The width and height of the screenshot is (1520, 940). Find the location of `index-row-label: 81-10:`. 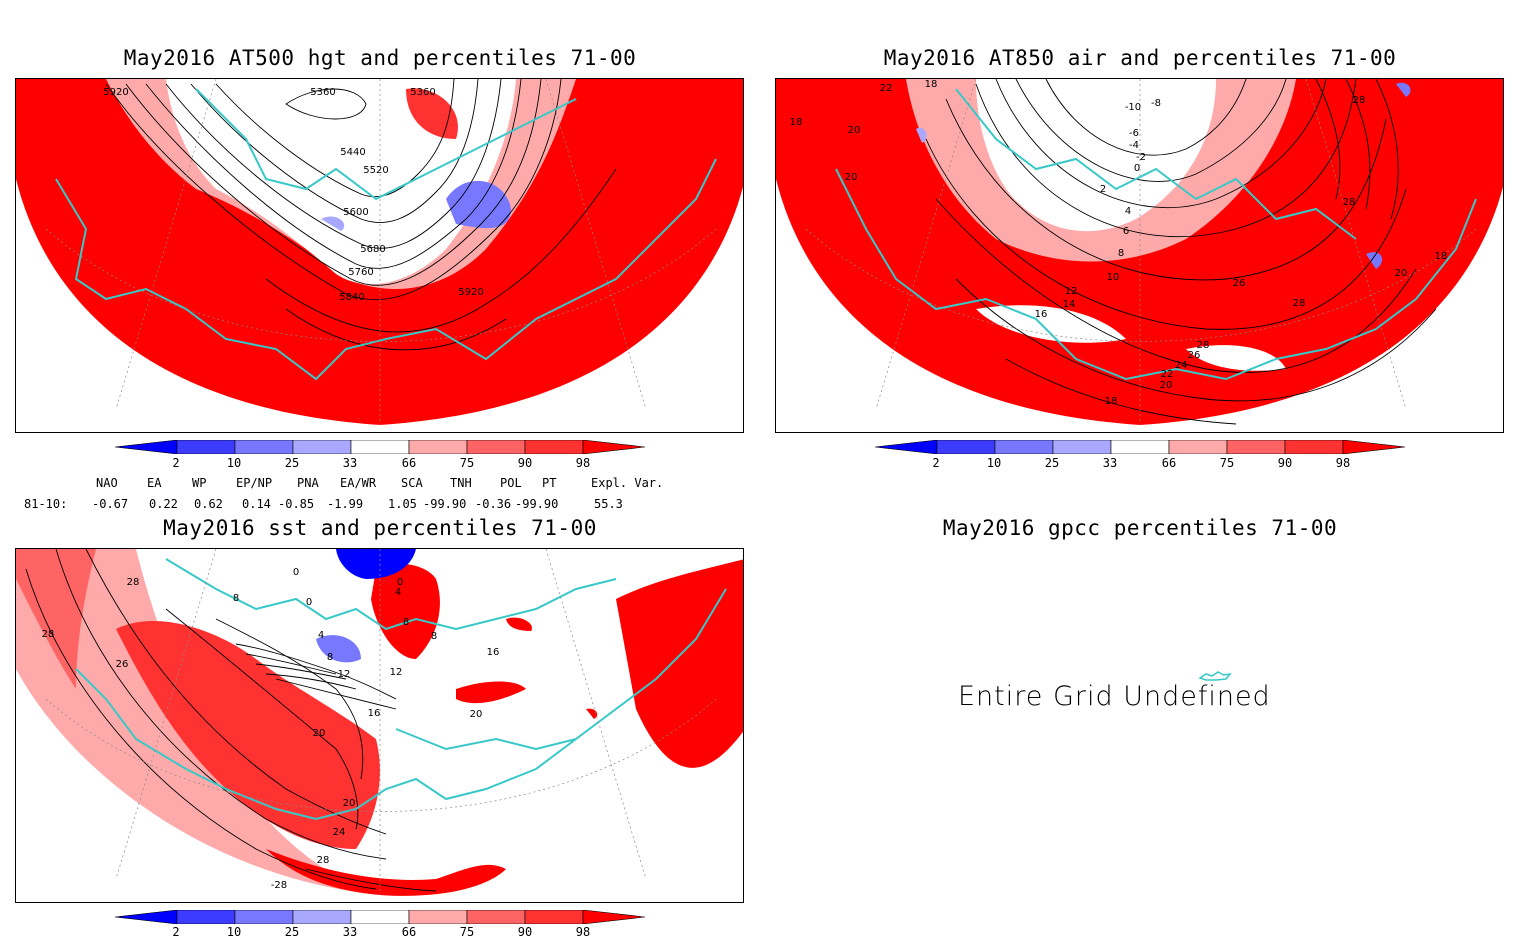

index-row-label: 81-10: is located at coordinates (46, 504).